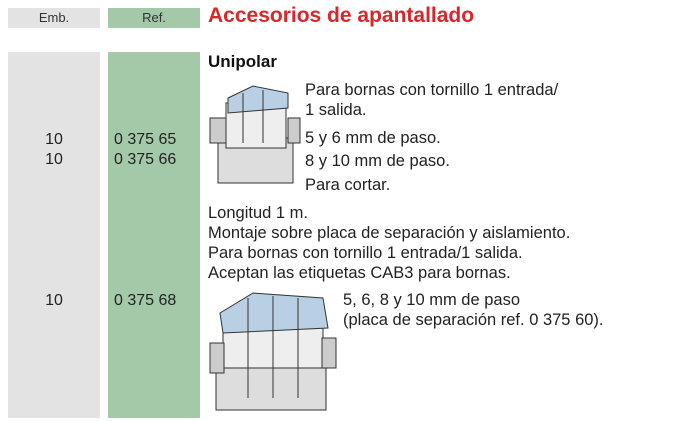 Image resolution: width=686 pixels, height=421 pixels. I want to click on ref-cell: 0 375 68, so click(145, 300).